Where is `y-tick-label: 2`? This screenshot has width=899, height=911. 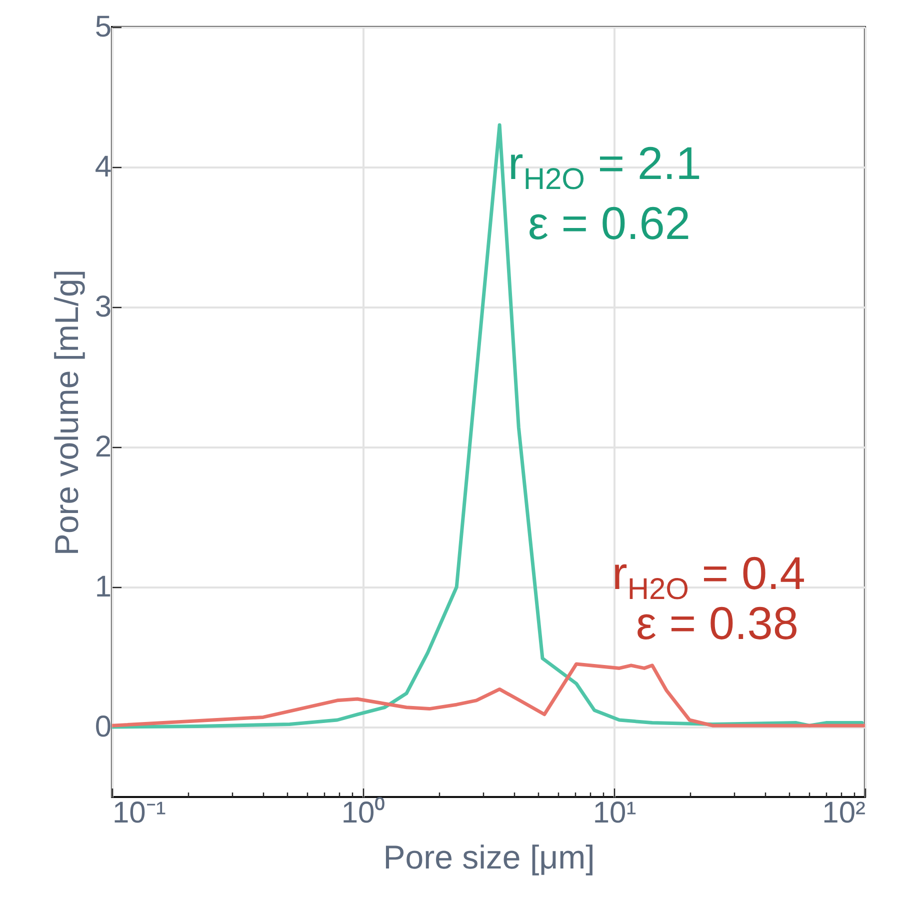
y-tick-label: 2 is located at coordinates (103, 447).